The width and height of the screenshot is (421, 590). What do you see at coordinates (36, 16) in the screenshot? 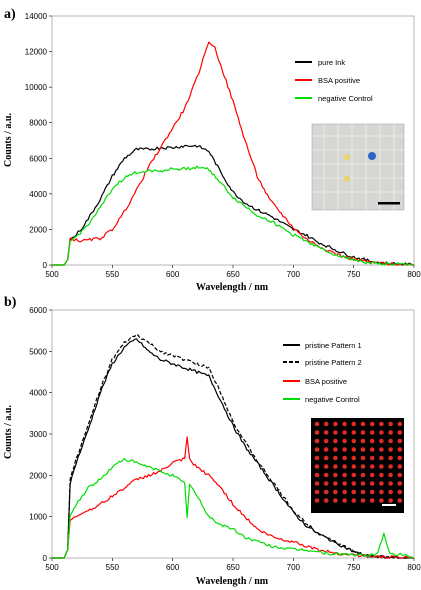
I see `panel-a-y-tick-label: 14000` at bounding box center [36, 16].